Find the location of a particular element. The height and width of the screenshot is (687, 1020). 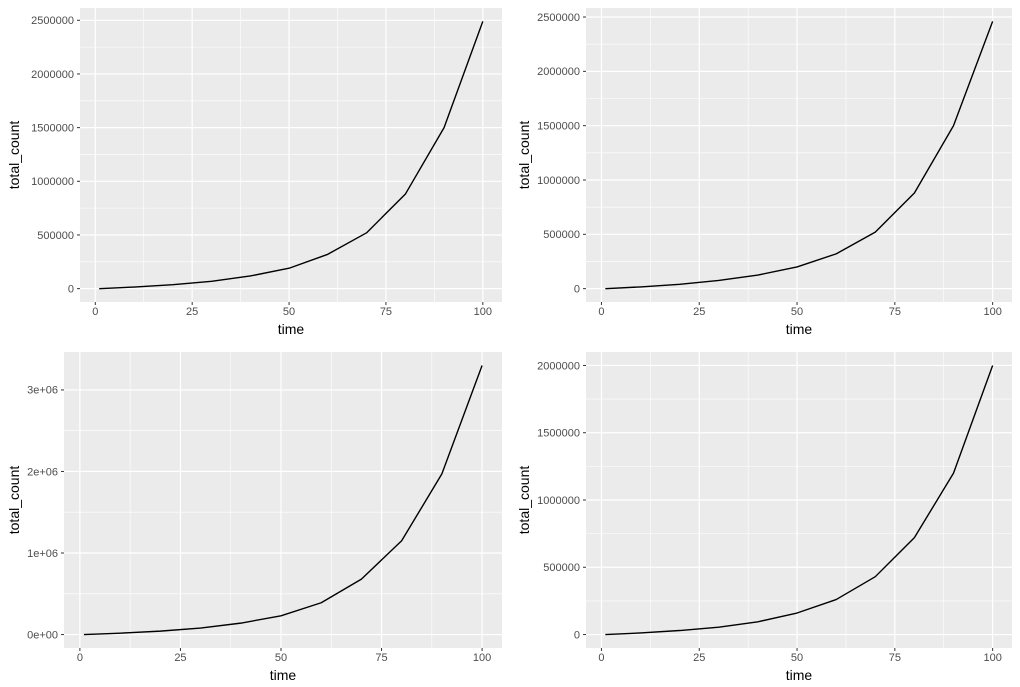

y-tick-label: 1e+06 is located at coordinates (42, 554).